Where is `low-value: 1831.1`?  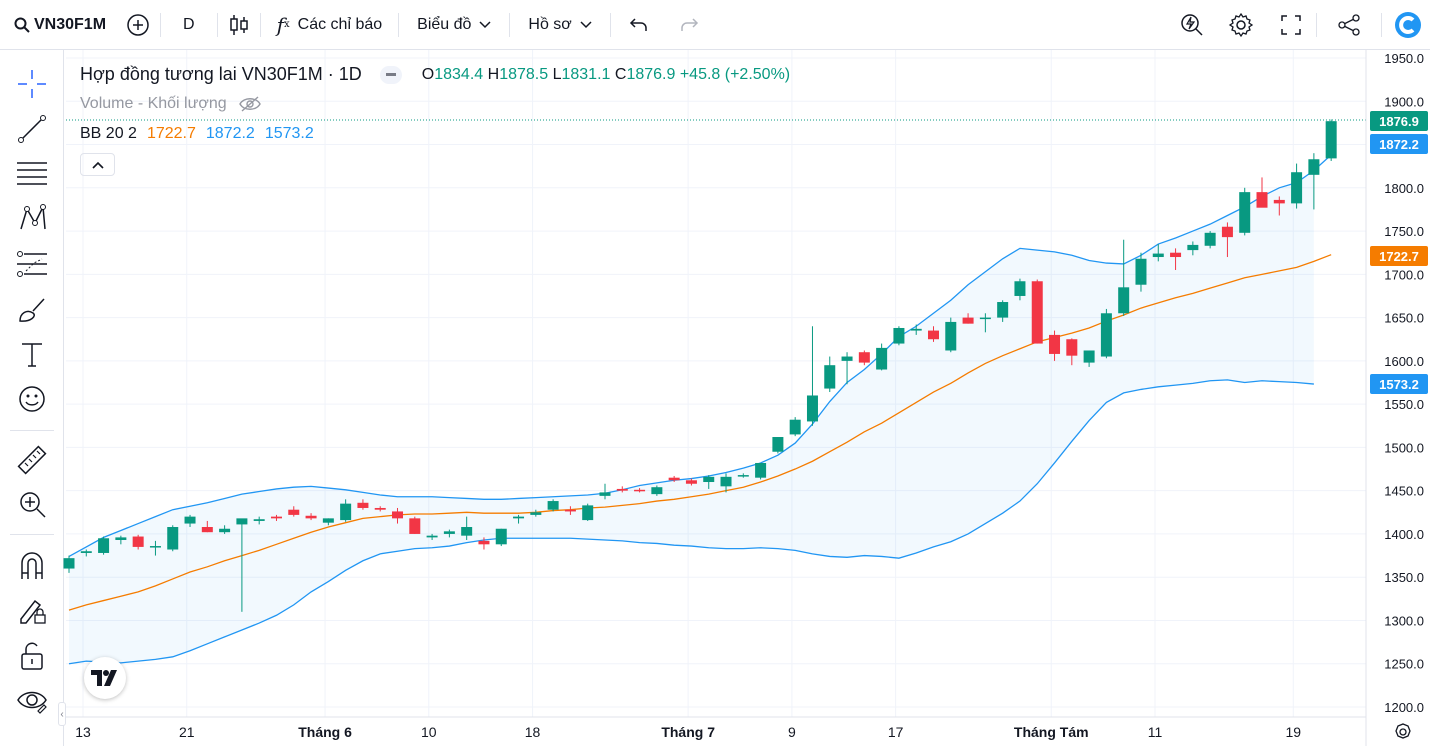
low-value: 1831.1 is located at coordinates (586, 74).